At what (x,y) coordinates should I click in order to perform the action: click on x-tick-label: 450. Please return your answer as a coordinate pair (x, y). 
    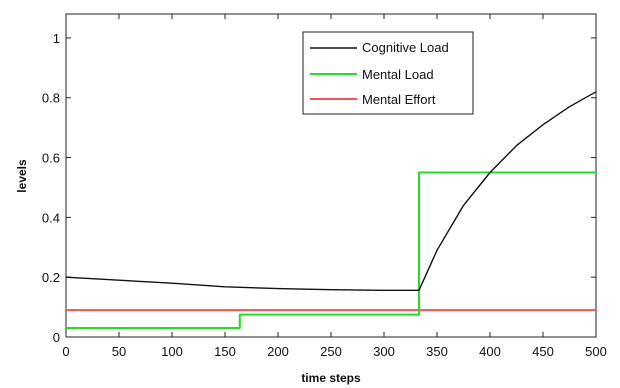
    Looking at the image, I should click on (543, 351).